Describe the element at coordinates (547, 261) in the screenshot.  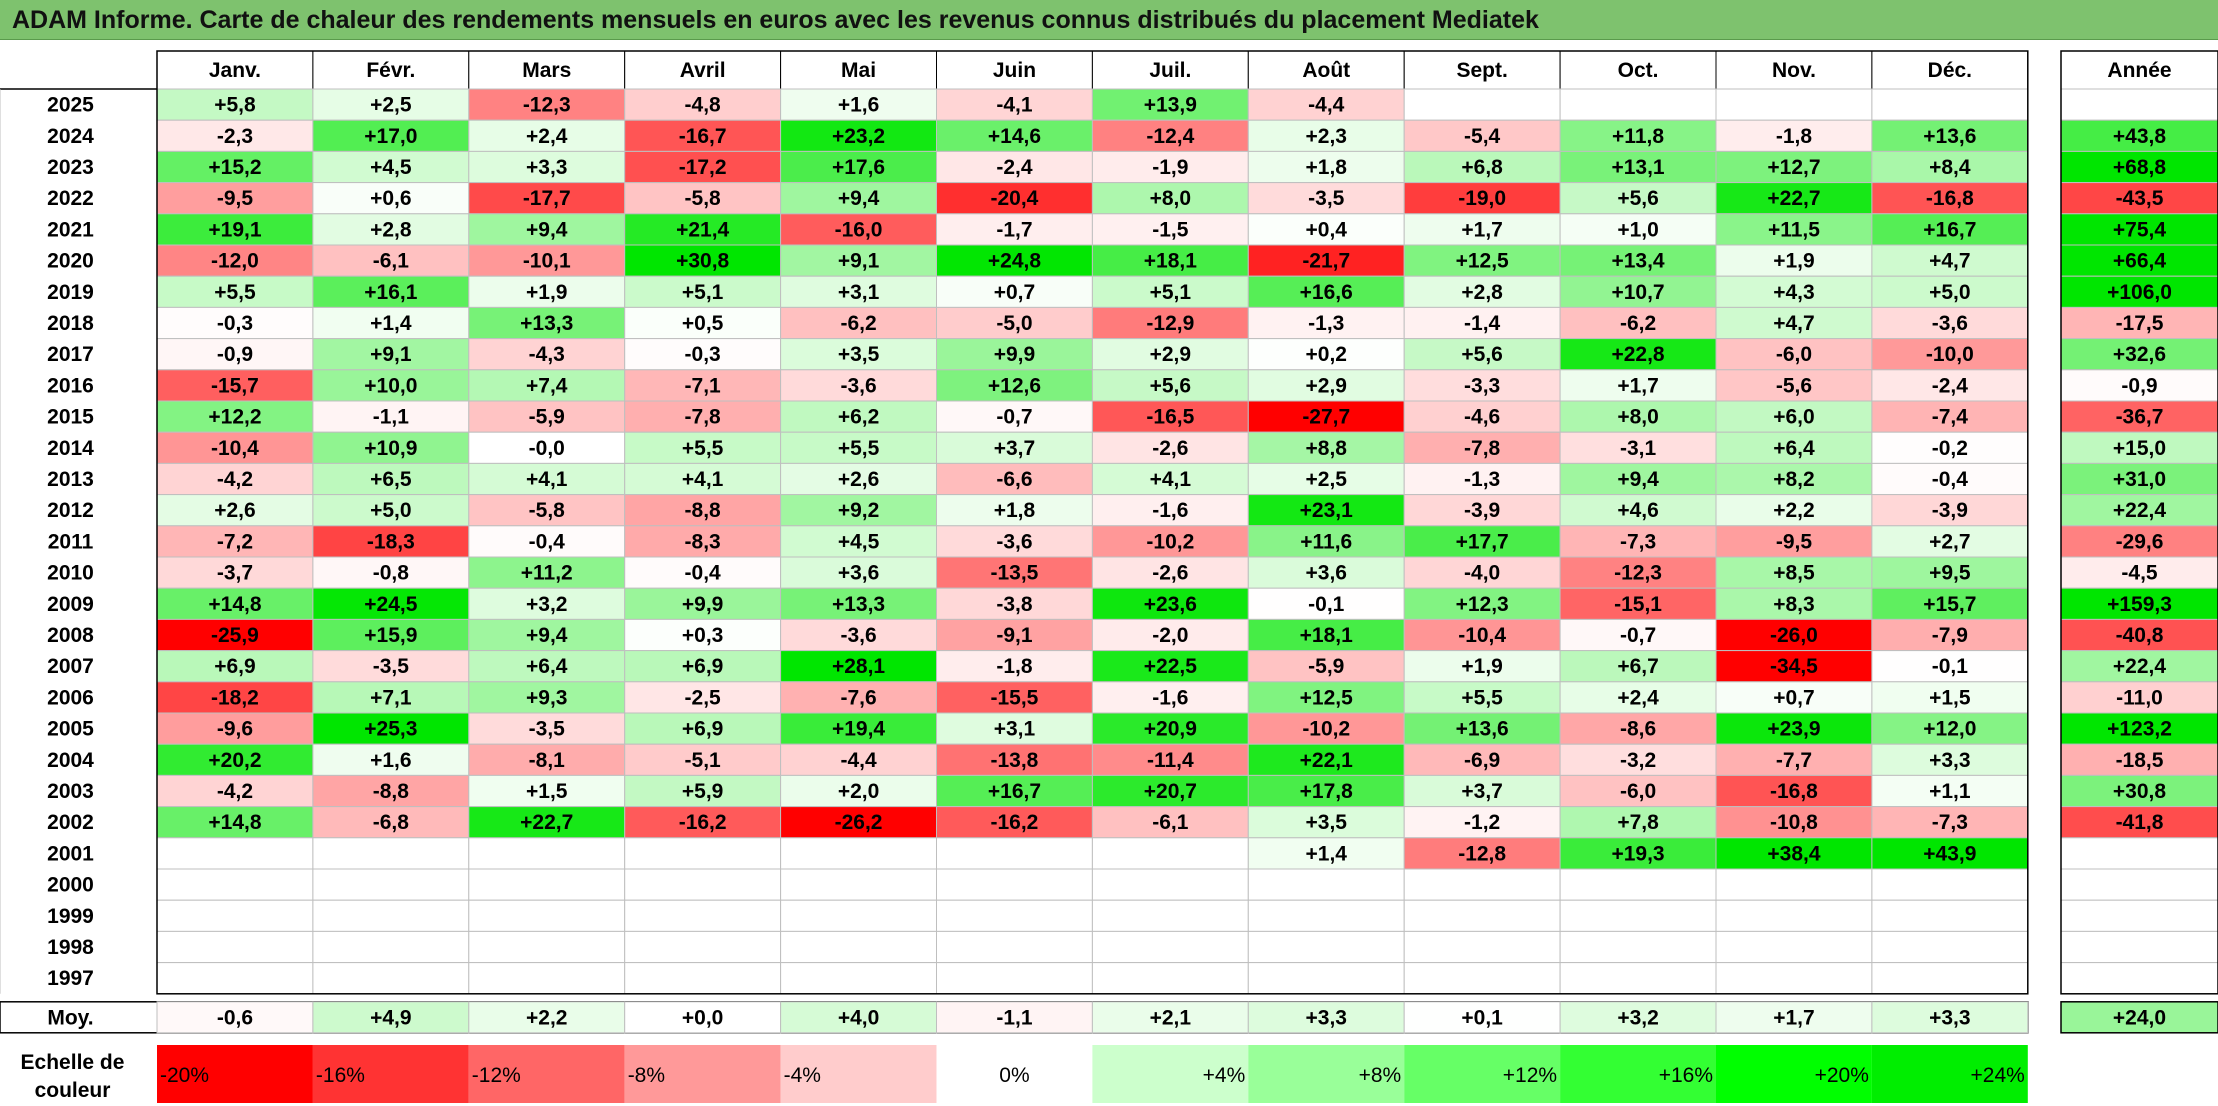
I see `cell-value: -10,1` at that location.